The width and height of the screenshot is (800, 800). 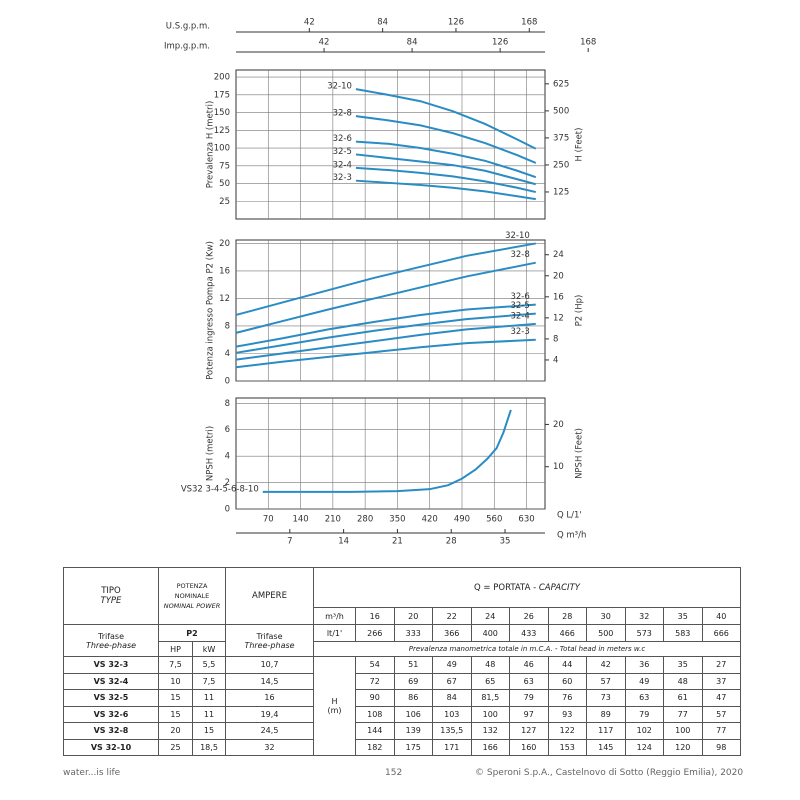 I want to click on table-cell: 400, so click(x=490, y=633).